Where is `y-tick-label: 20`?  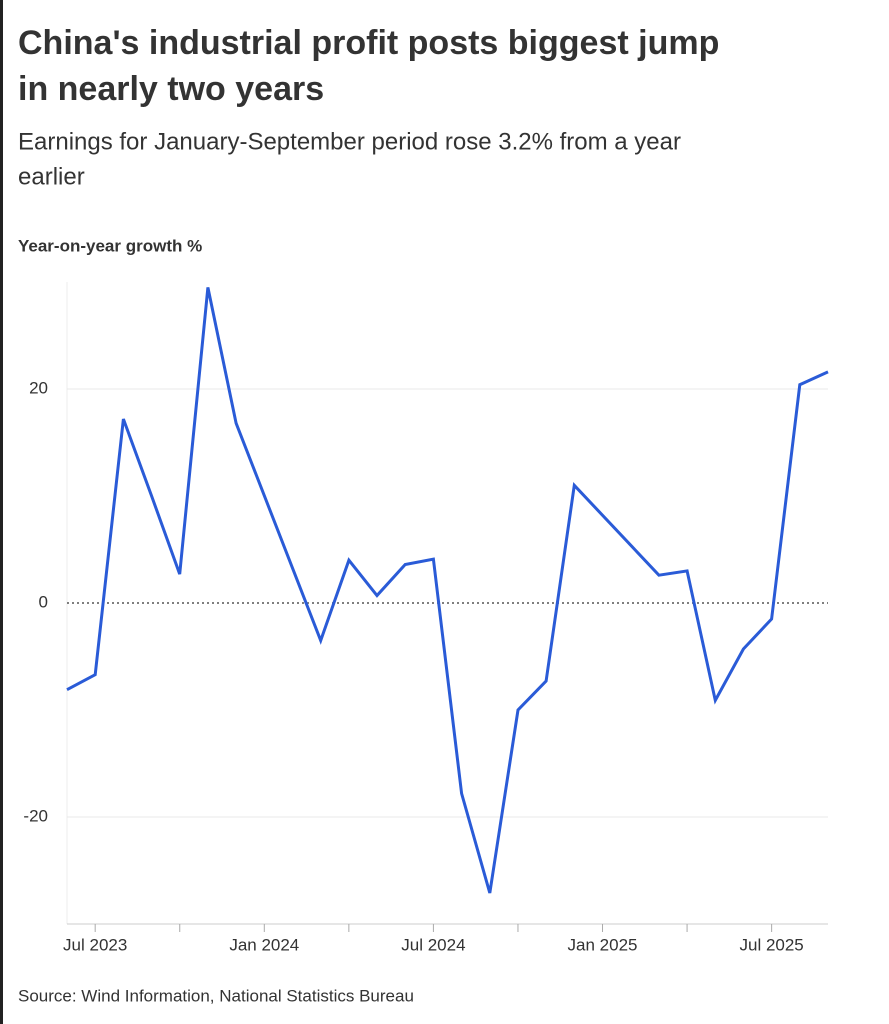 y-tick-label: 20 is located at coordinates (38, 387).